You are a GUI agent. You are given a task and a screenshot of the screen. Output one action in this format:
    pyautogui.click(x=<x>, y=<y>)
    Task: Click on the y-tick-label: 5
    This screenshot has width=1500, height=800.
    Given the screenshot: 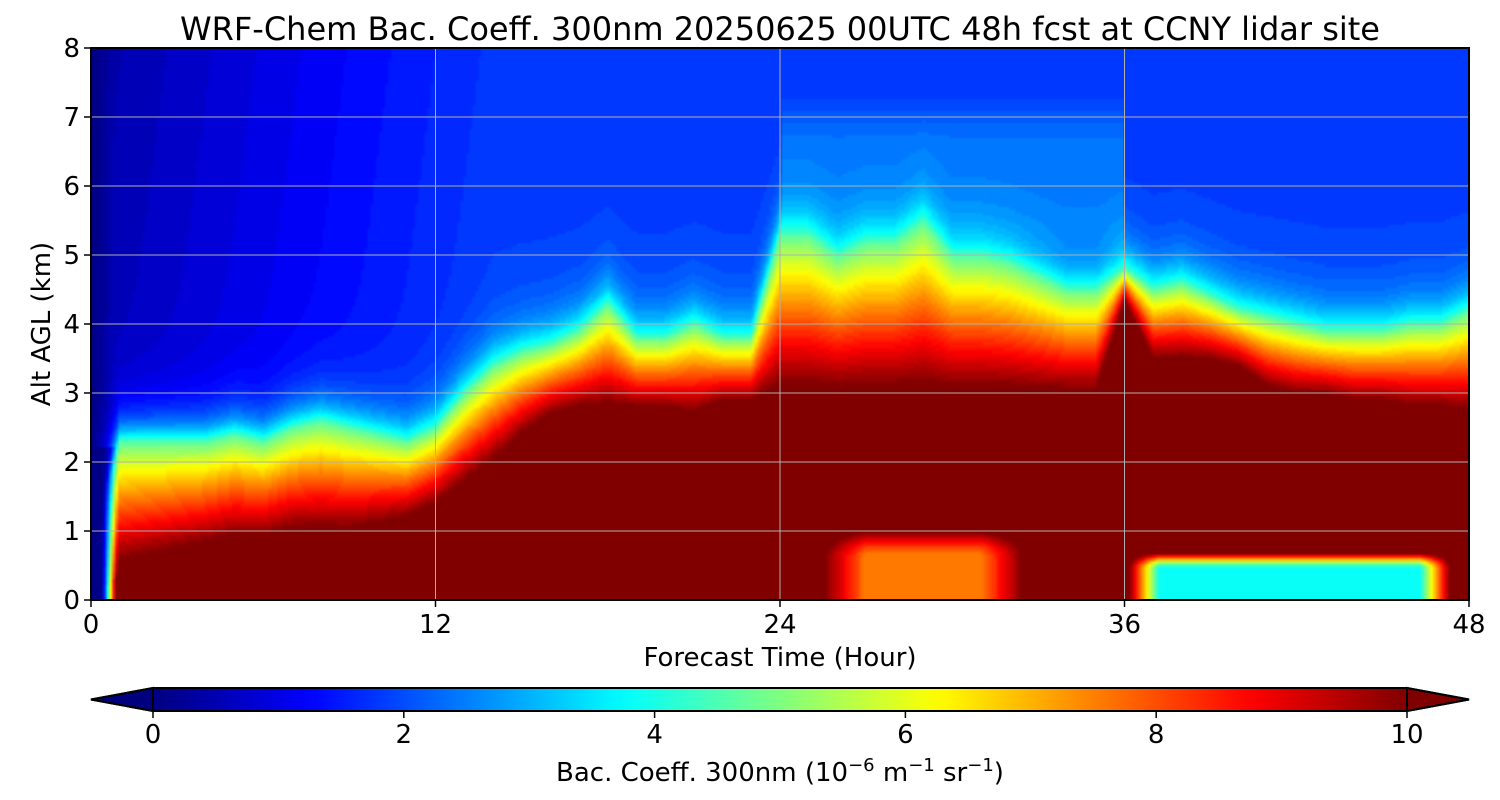 What is the action you would take?
    pyautogui.click(x=71, y=256)
    